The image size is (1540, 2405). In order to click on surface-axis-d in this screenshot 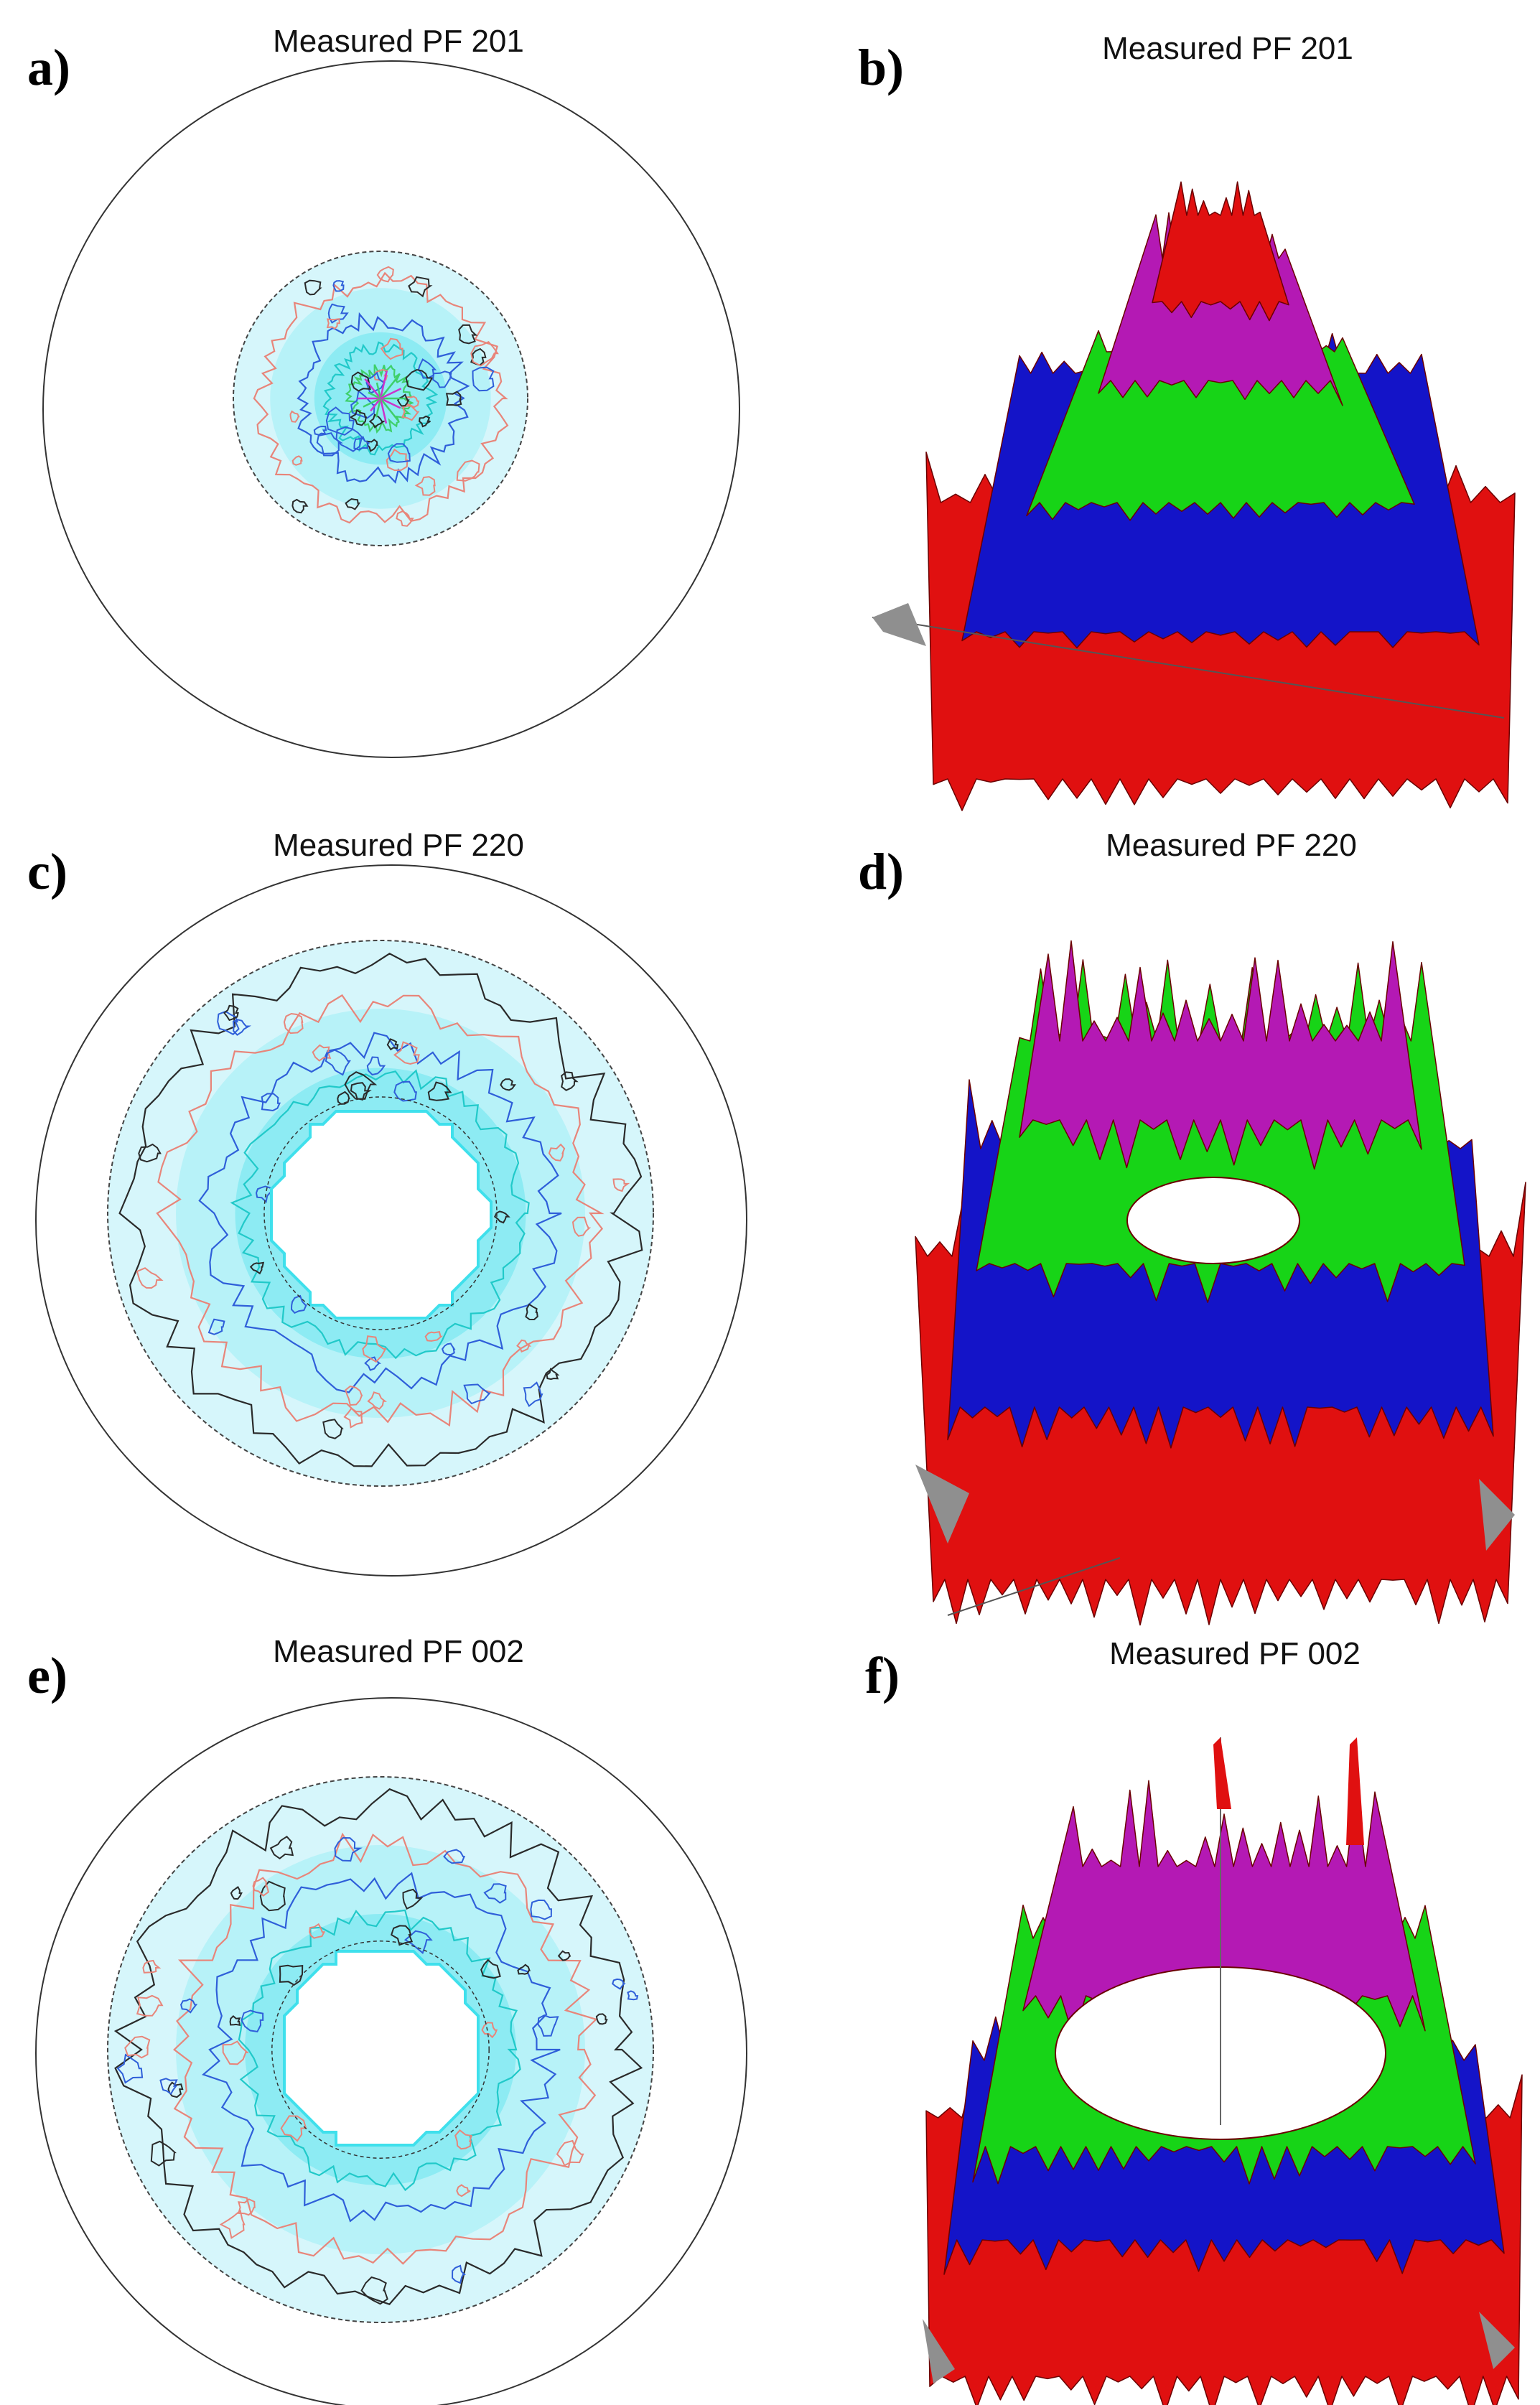, I will do `click(1034, 1586)`.